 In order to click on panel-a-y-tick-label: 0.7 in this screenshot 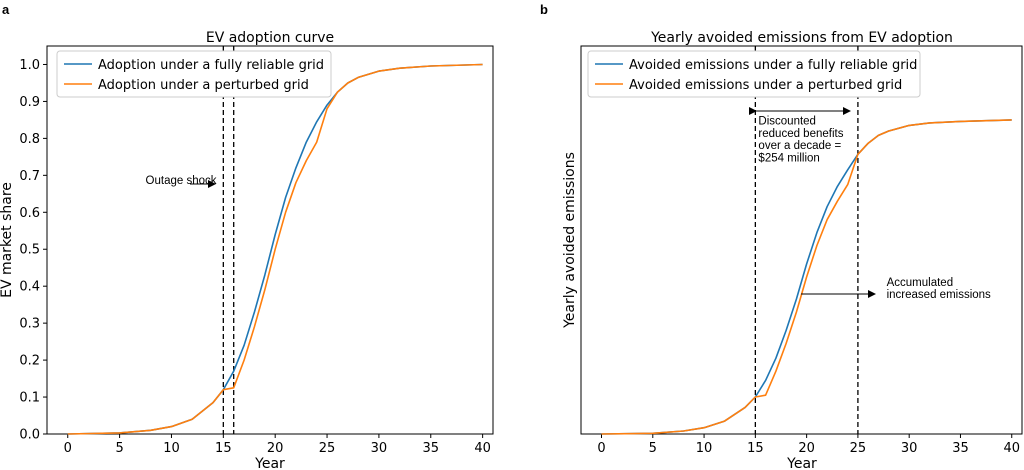, I will do `click(29, 176)`.